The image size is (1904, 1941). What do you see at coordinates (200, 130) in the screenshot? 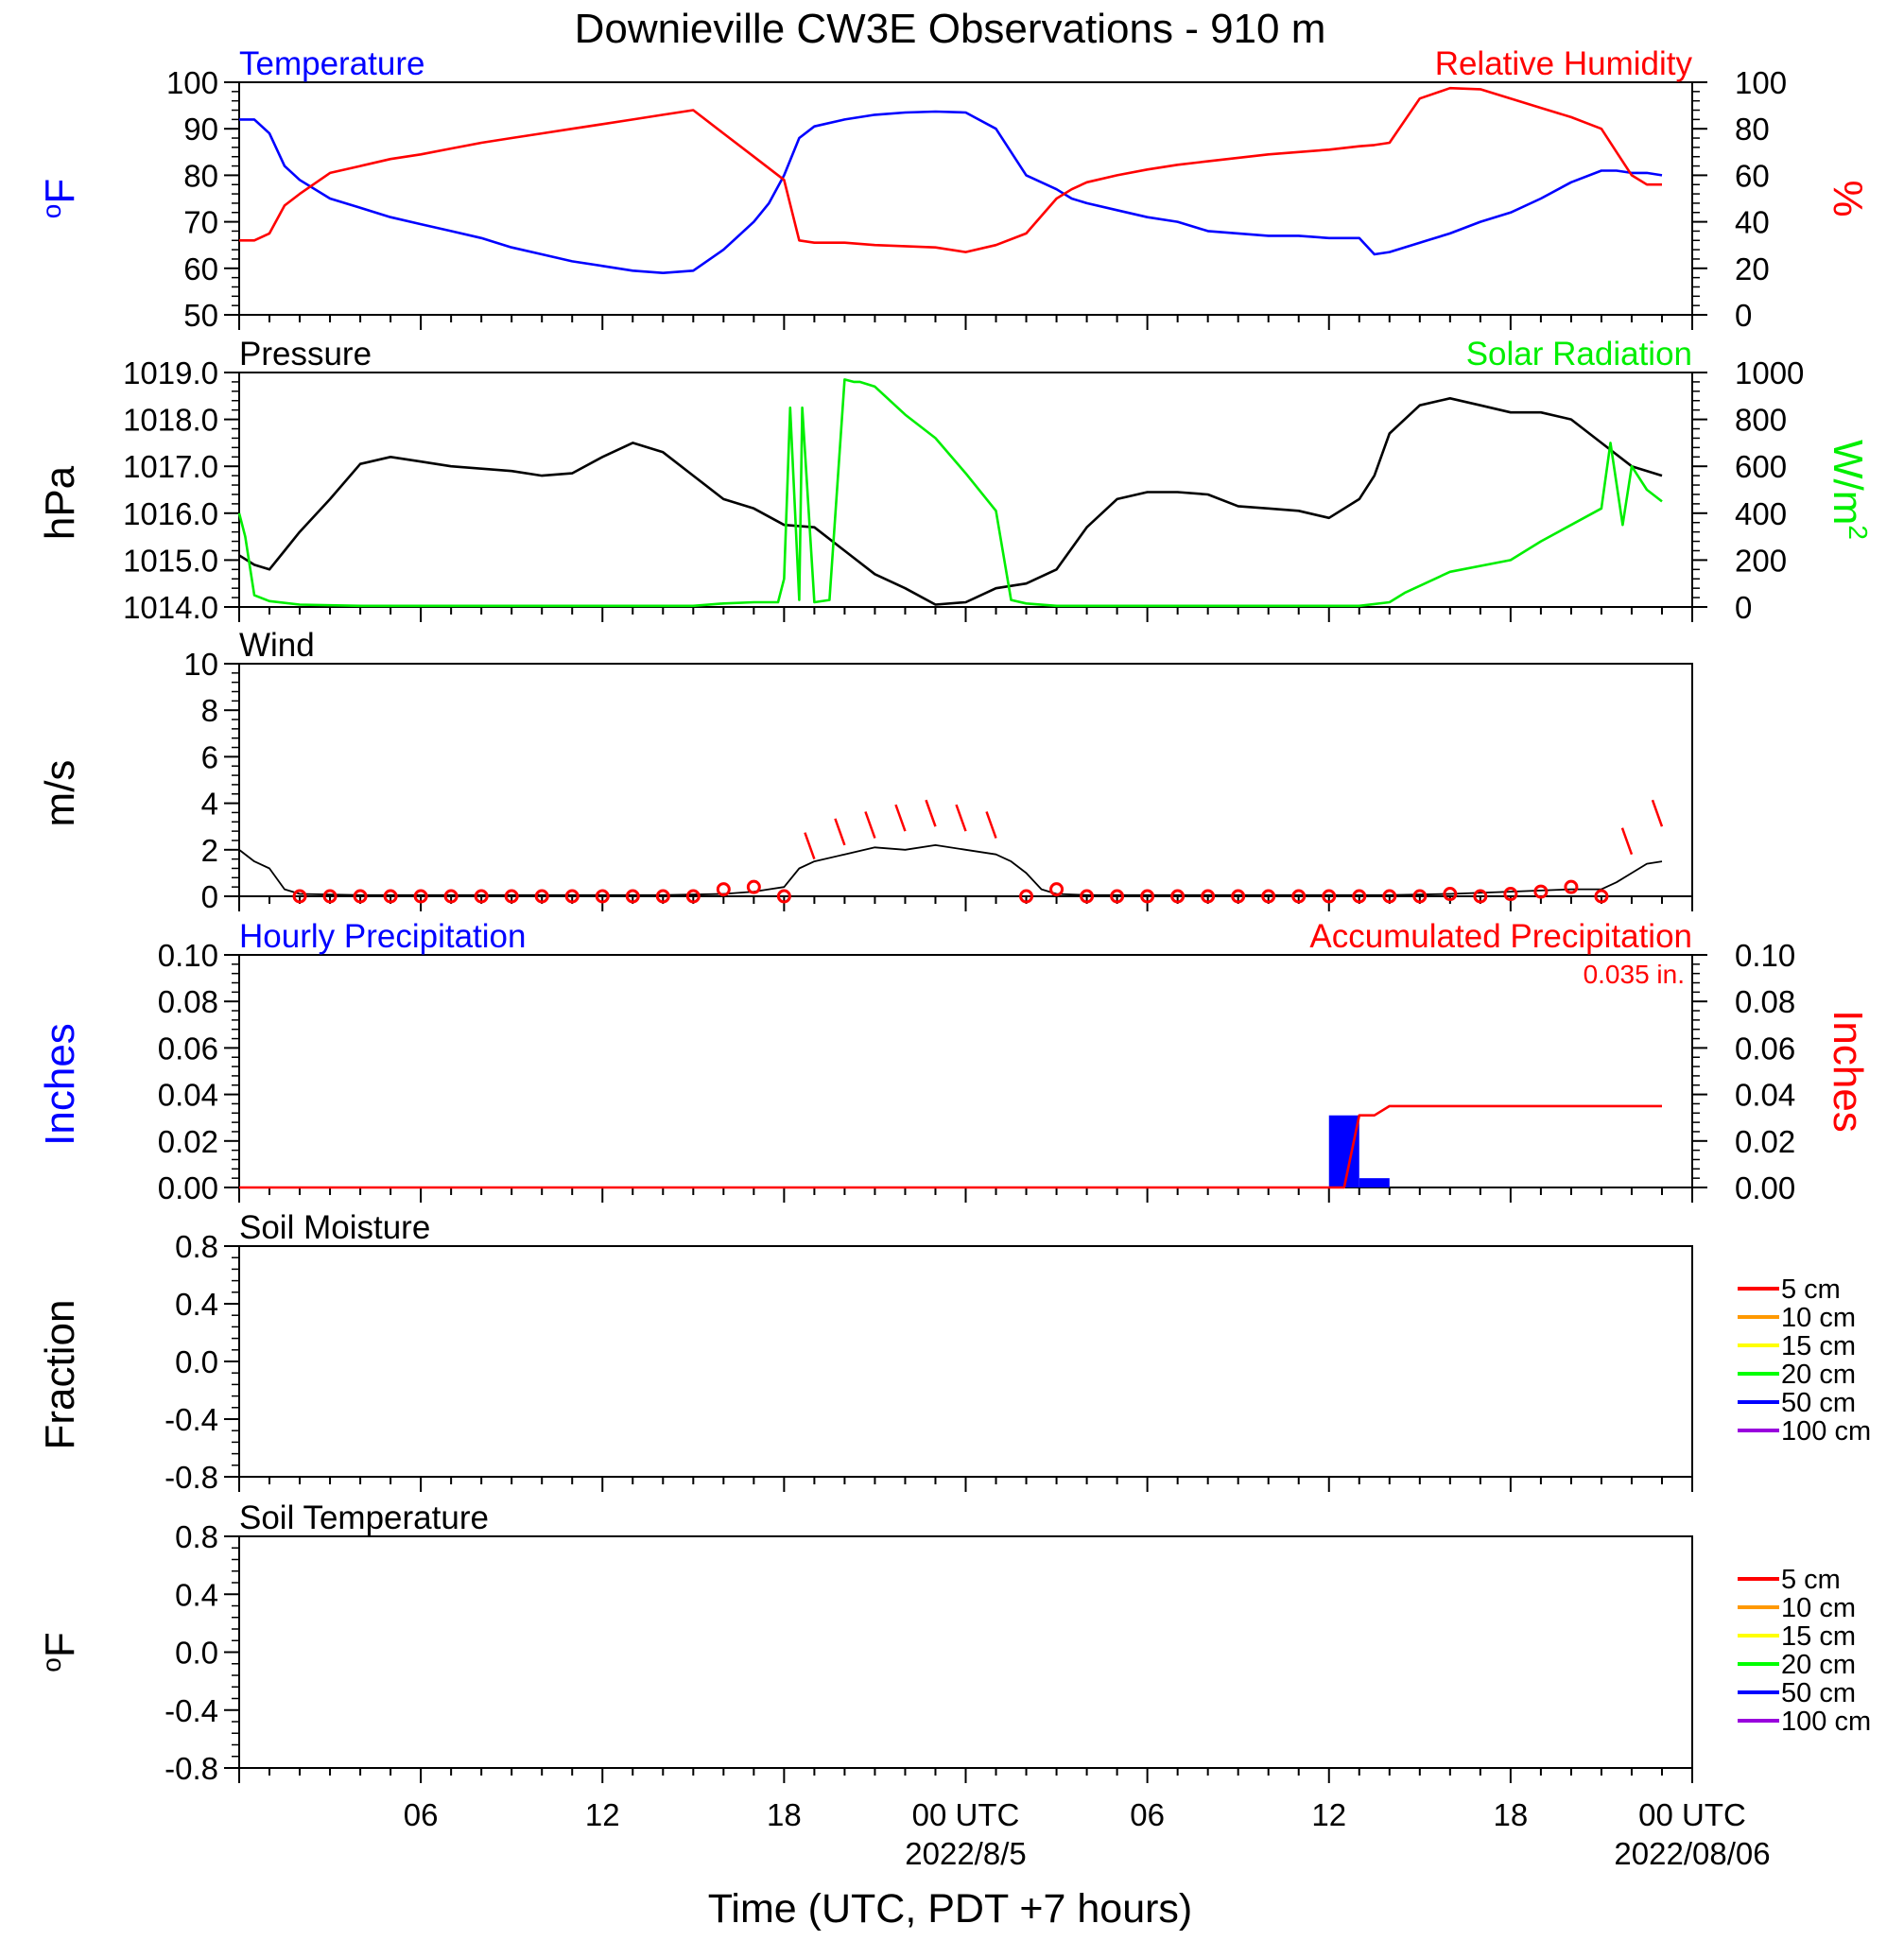
I see `y-tick-label: 90` at bounding box center [200, 130].